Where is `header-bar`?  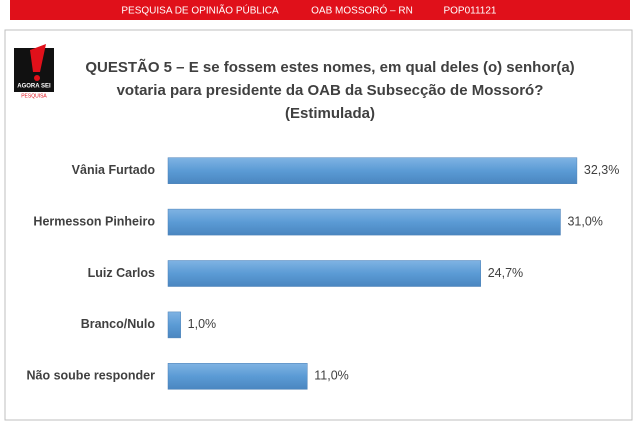 header-bar is located at coordinates (320, 10).